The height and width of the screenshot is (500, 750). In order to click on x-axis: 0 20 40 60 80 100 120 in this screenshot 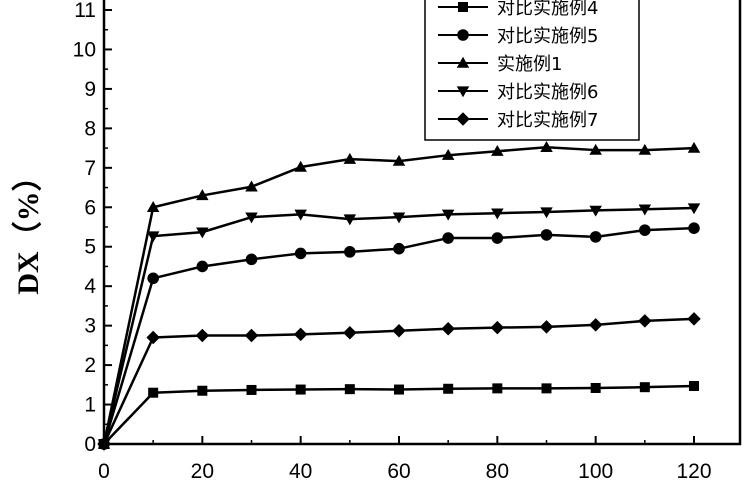, I will do `click(405, 459)`.